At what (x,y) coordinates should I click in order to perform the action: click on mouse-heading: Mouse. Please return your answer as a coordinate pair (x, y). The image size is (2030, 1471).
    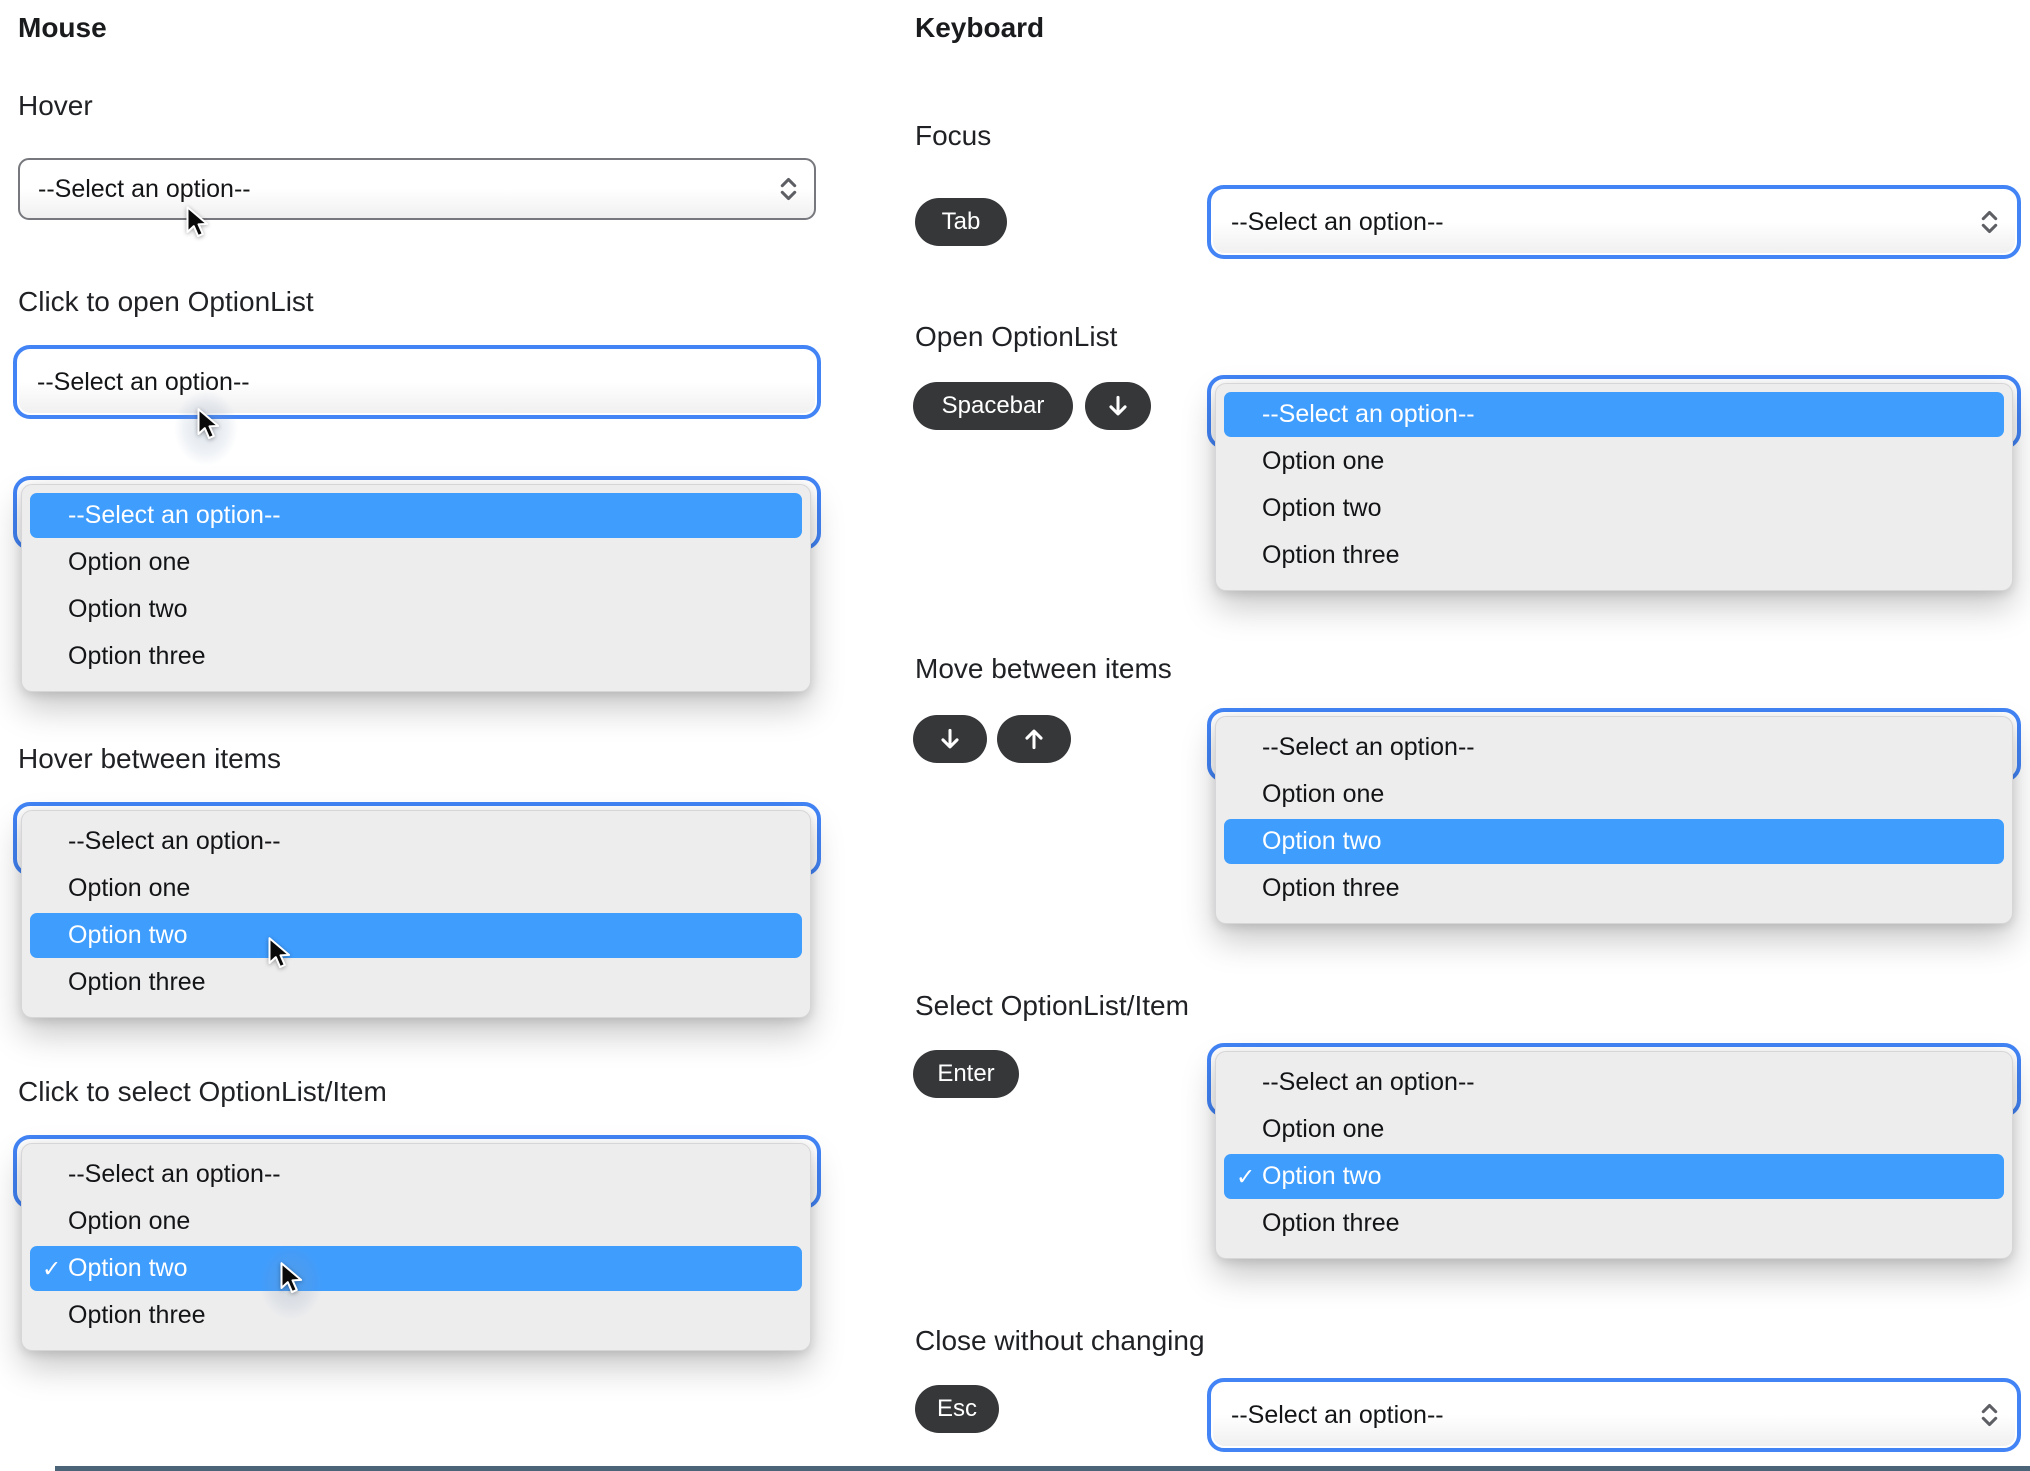
    Looking at the image, I should click on (62, 27).